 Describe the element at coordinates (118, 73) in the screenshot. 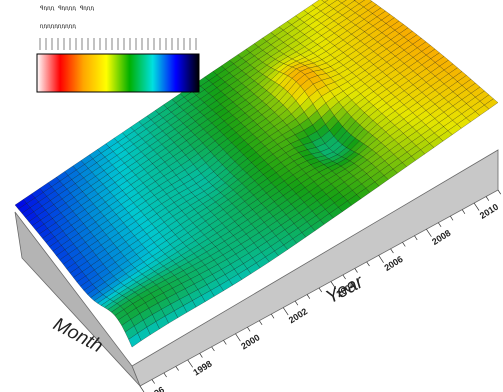

I see `legend-color-bar` at that location.